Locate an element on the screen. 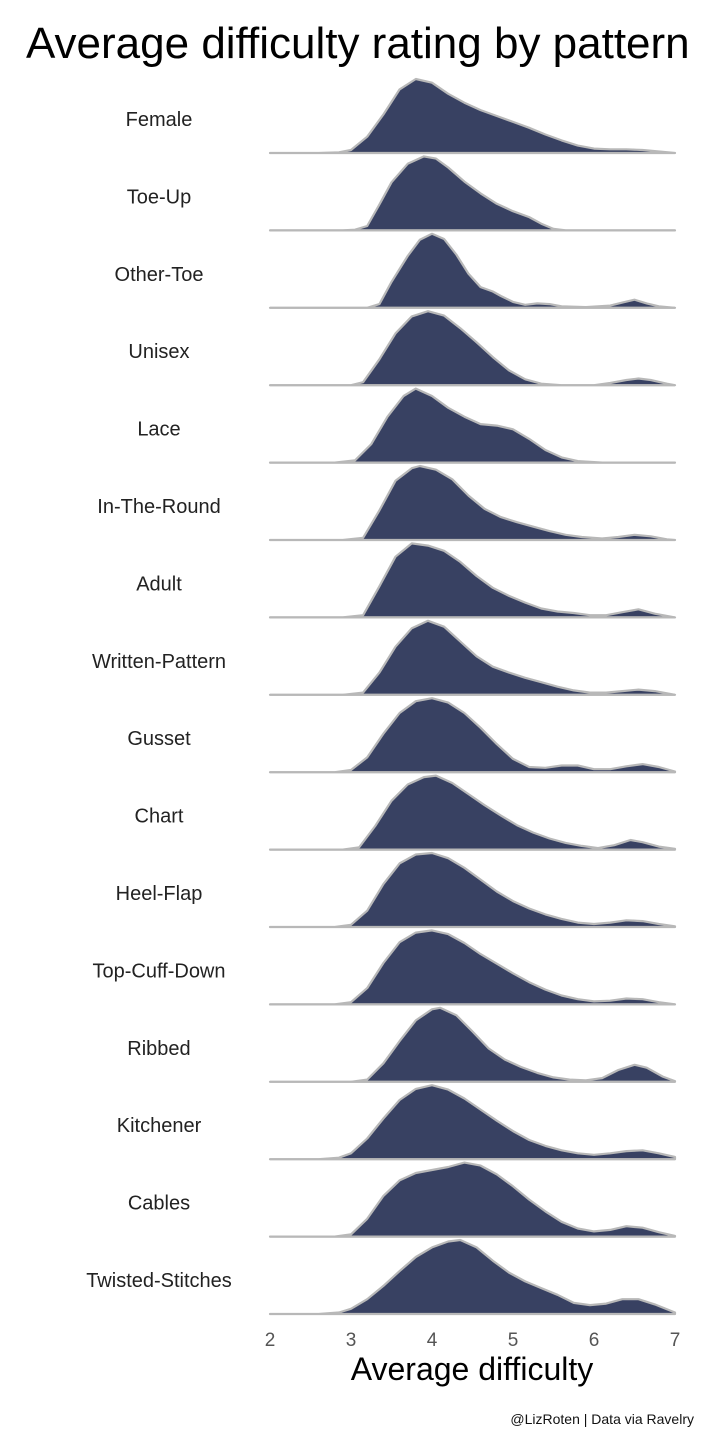  density-ridge-twisted-stitches is located at coordinates (472, 1277).